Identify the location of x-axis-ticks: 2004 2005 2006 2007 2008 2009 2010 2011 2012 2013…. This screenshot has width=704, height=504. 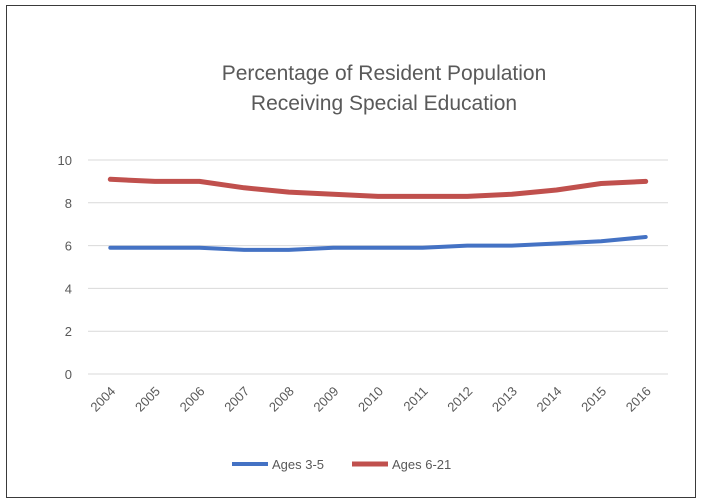
(370, 399).